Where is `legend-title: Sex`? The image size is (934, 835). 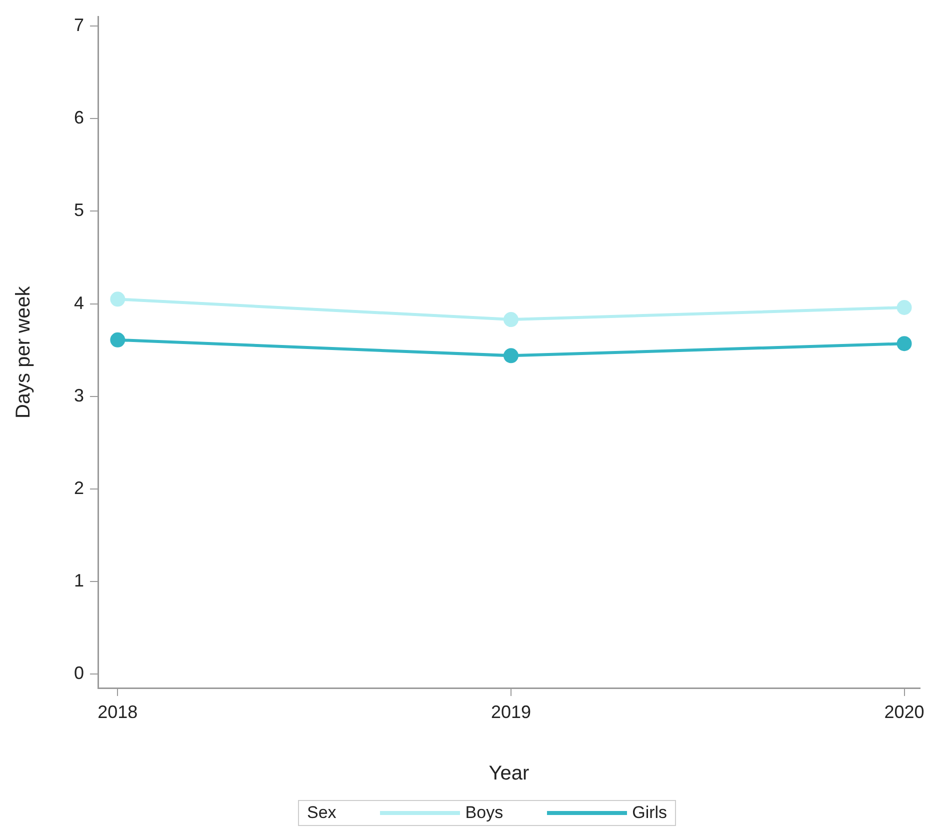
legend-title: Sex is located at coordinates (321, 813).